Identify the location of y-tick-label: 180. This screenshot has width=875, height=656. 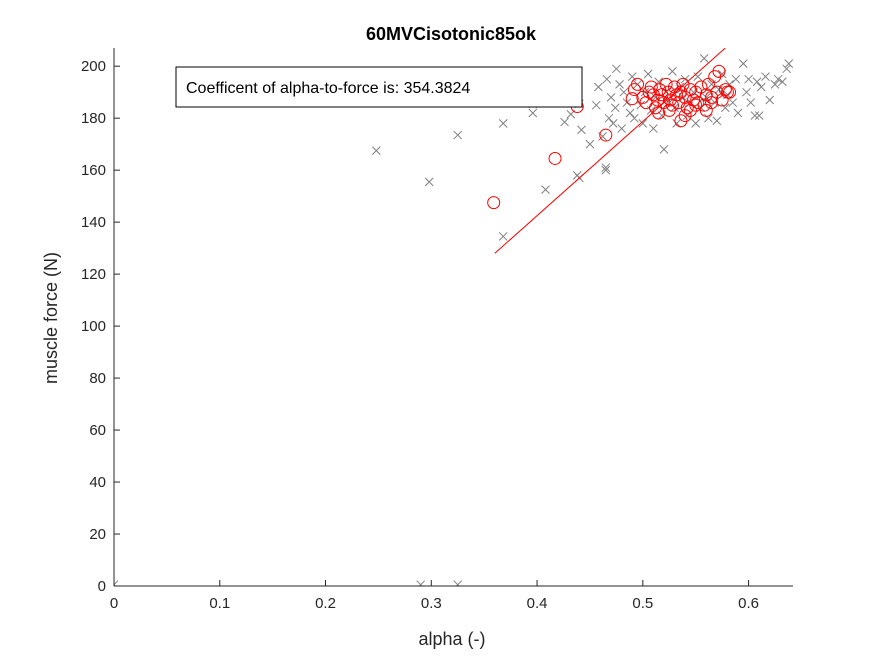
(93, 118).